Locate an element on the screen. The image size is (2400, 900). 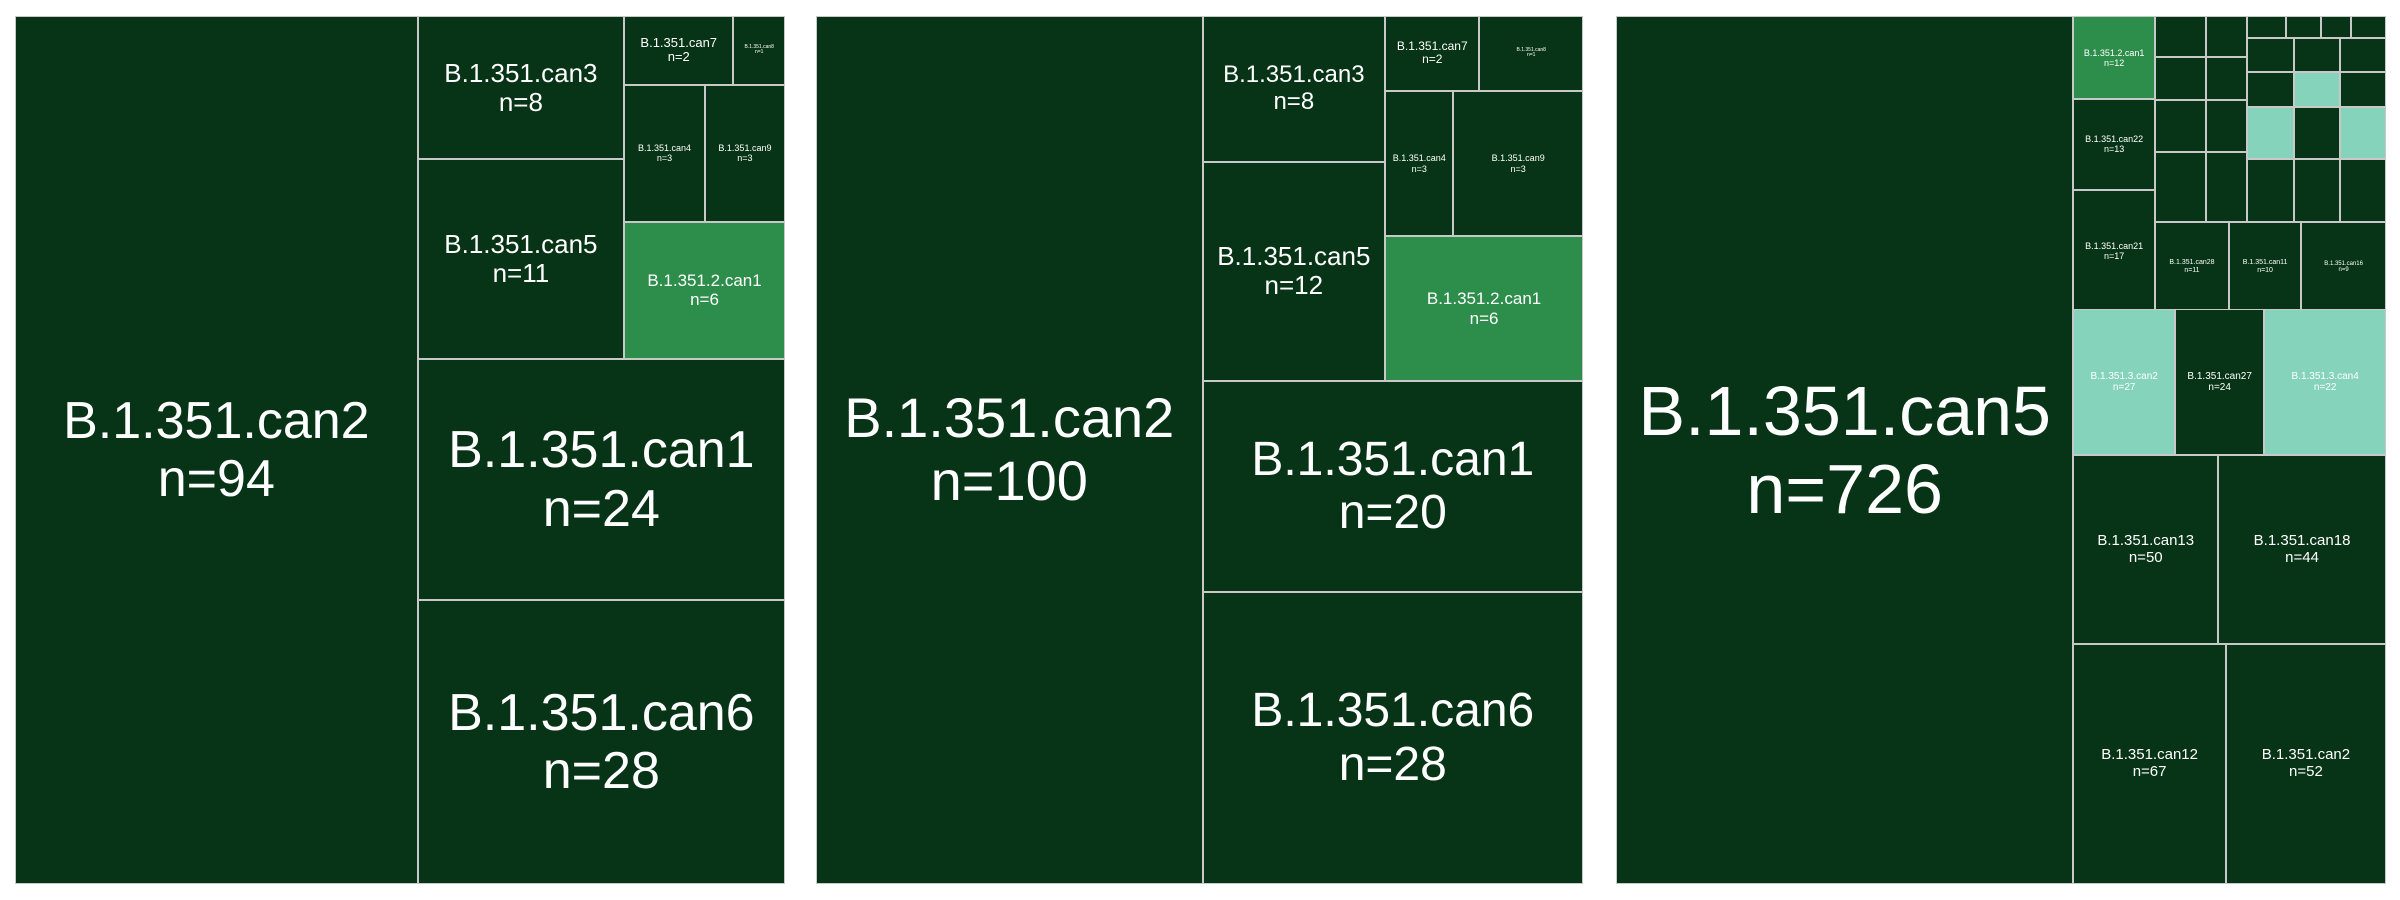
treemap-tile: B.1.351.can18 n=44 is located at coordinates (2302, 550).